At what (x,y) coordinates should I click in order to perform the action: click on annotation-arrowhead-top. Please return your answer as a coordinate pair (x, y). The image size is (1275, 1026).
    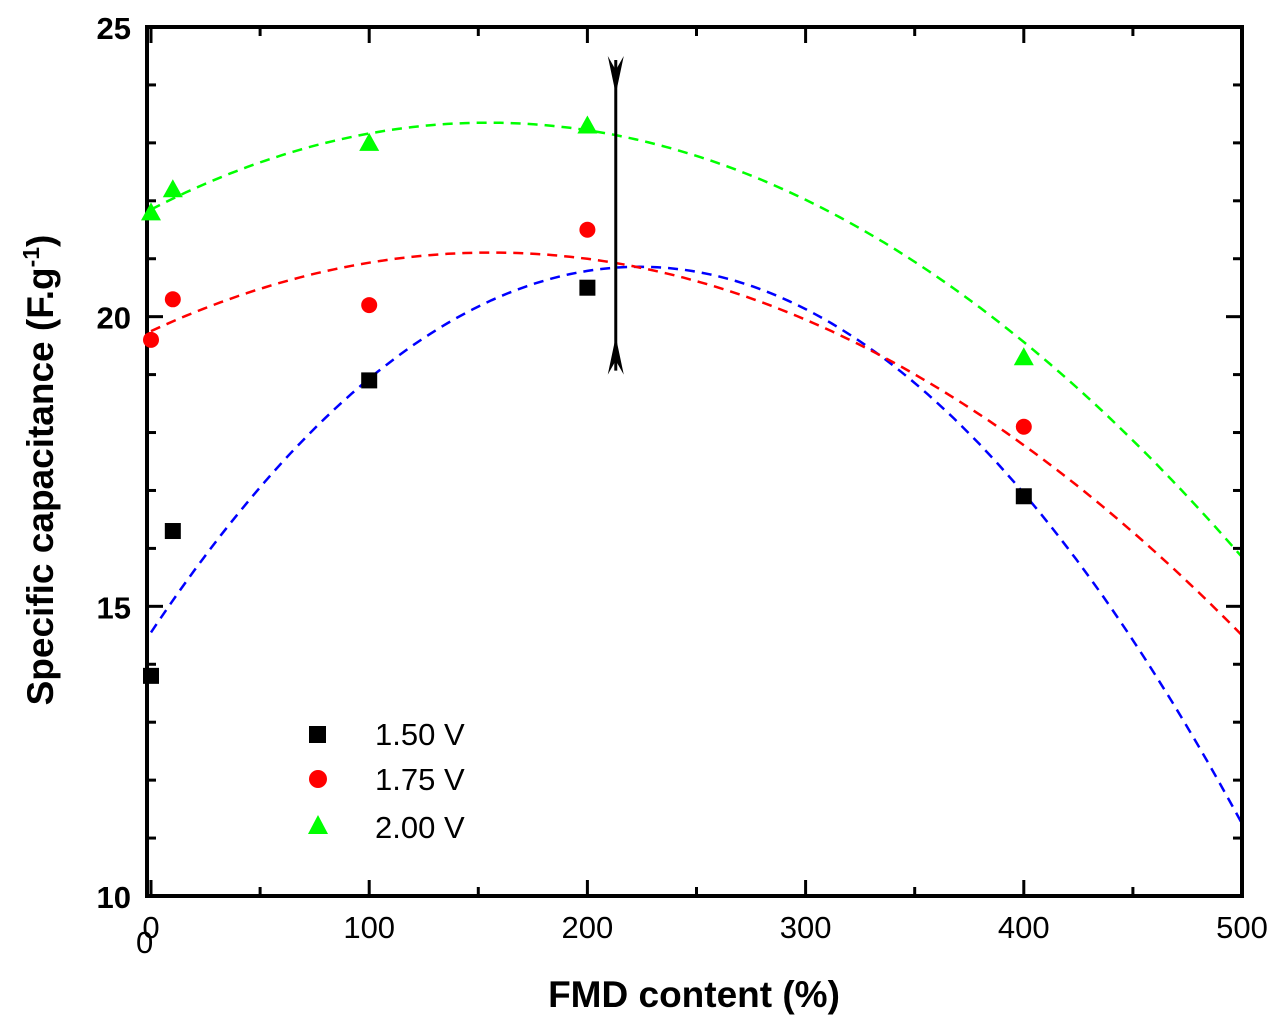
    Looking at the image, I should click on (615, 74).